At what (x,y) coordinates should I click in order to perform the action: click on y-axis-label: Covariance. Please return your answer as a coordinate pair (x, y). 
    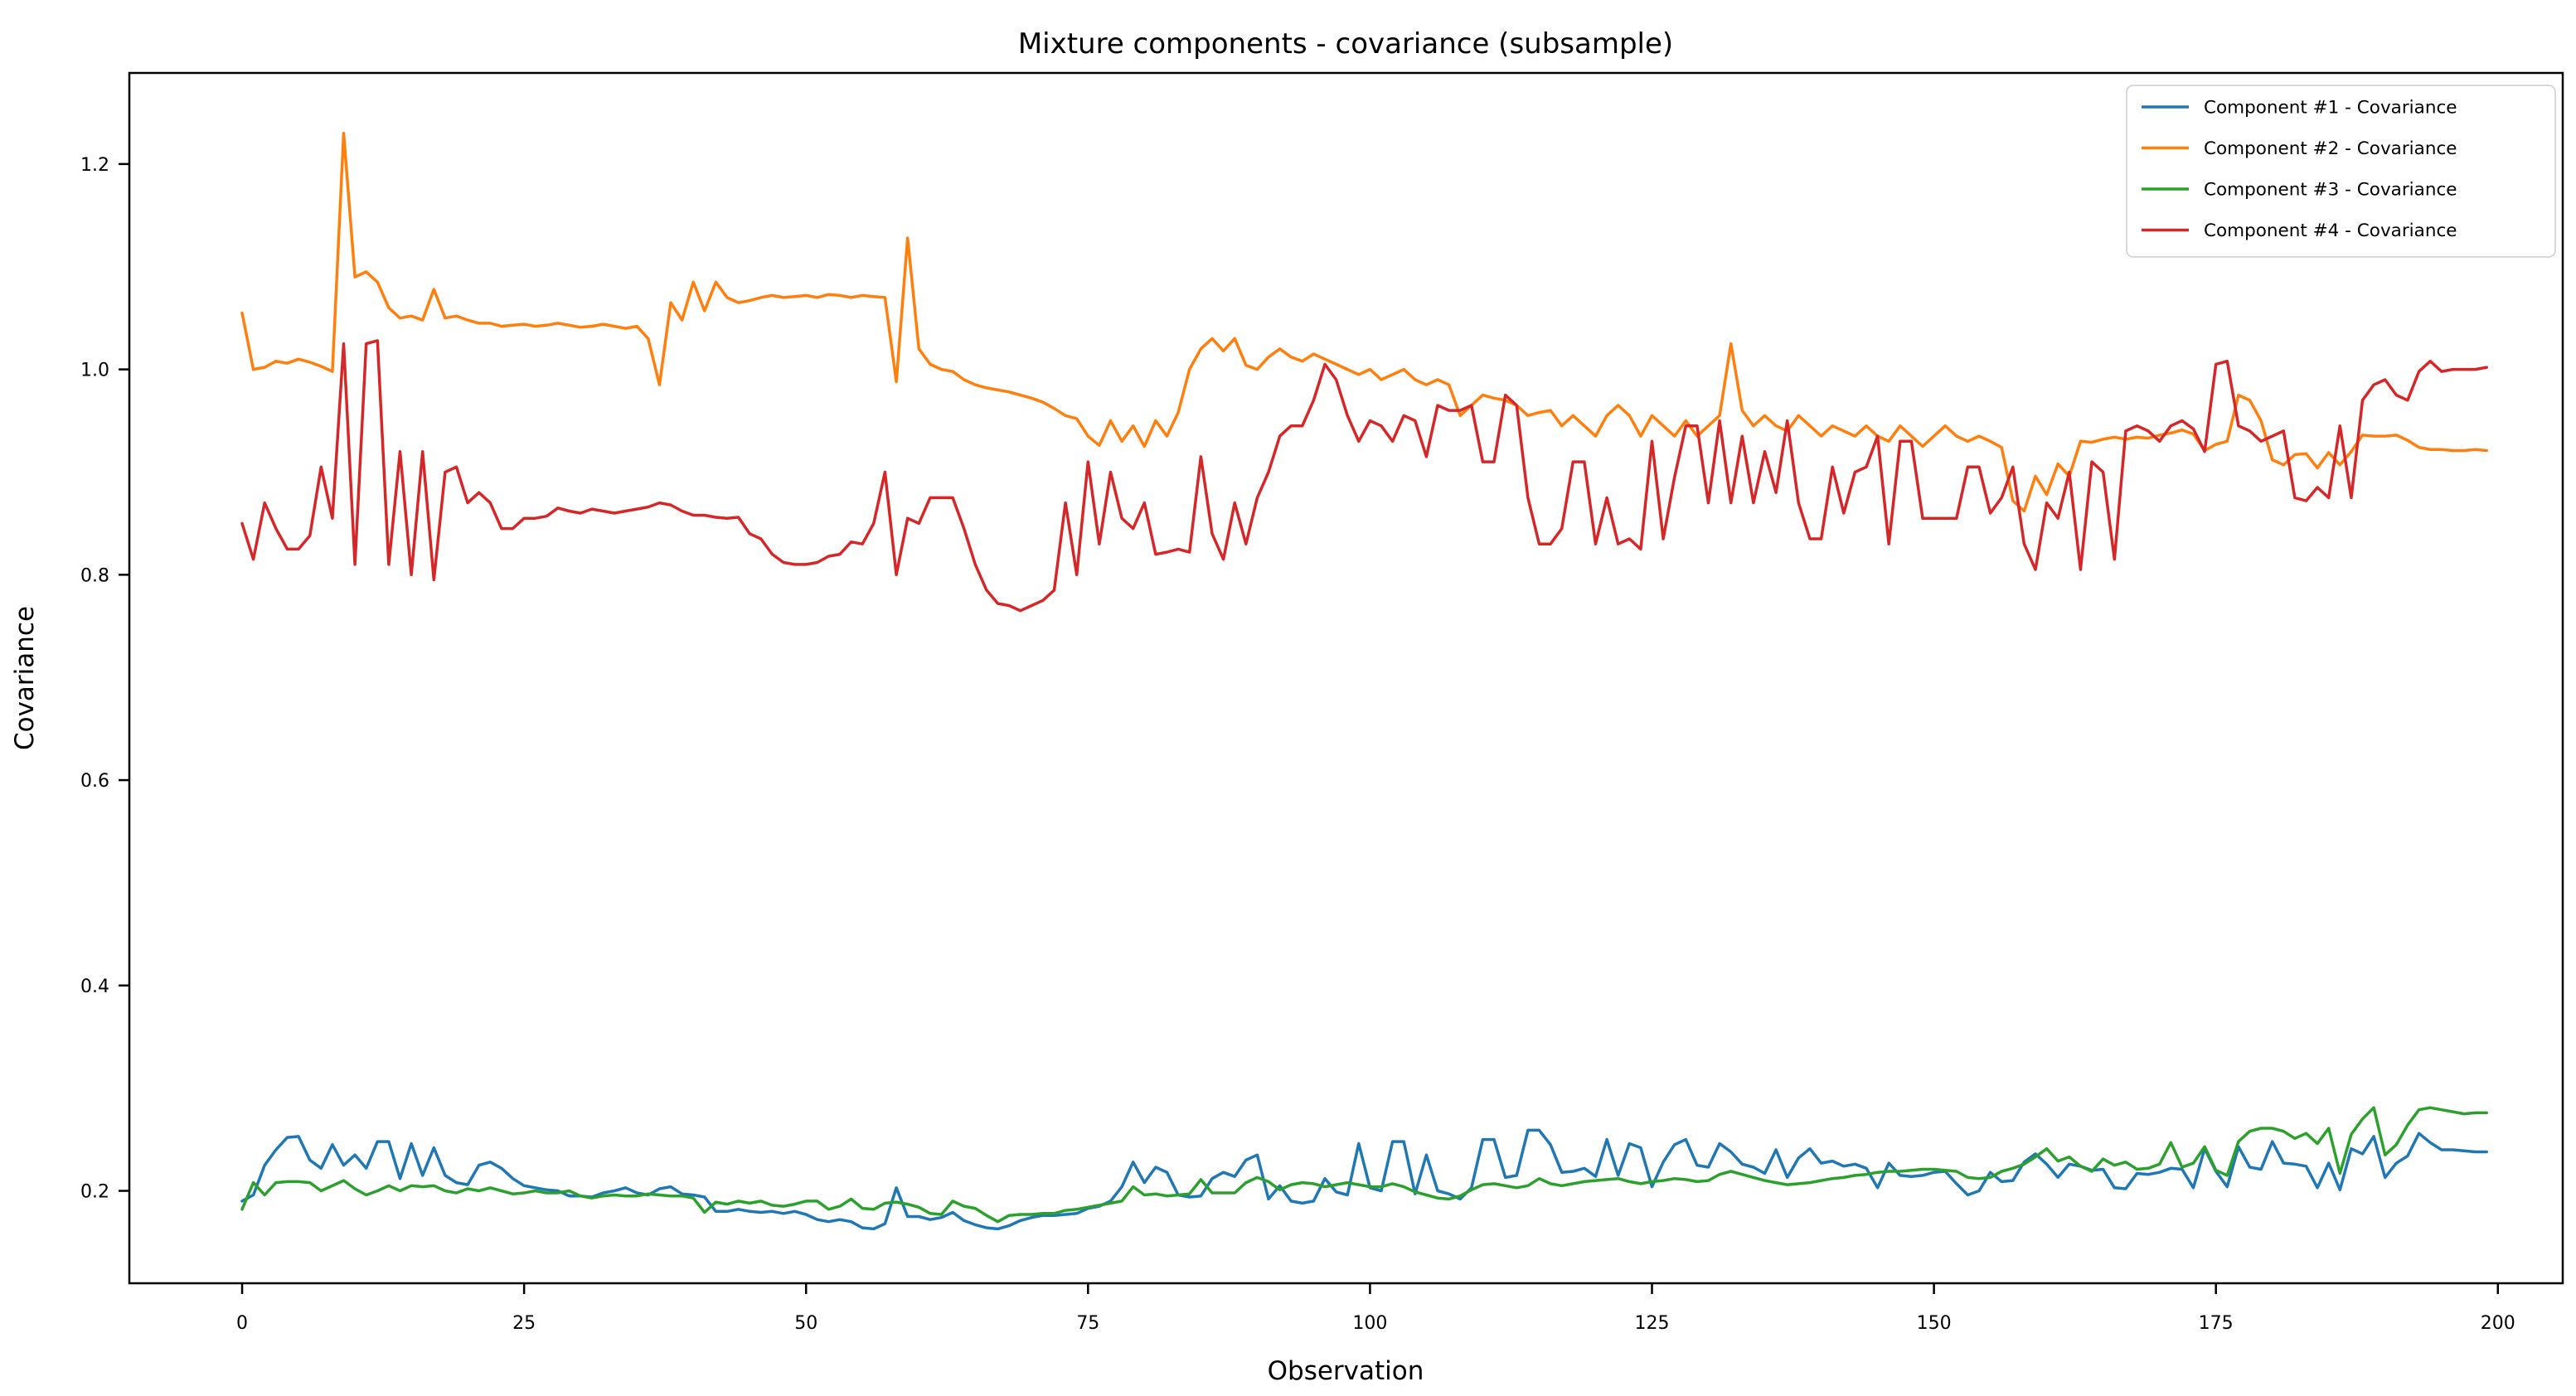
    Looking at the image, I should click on (25, 678).